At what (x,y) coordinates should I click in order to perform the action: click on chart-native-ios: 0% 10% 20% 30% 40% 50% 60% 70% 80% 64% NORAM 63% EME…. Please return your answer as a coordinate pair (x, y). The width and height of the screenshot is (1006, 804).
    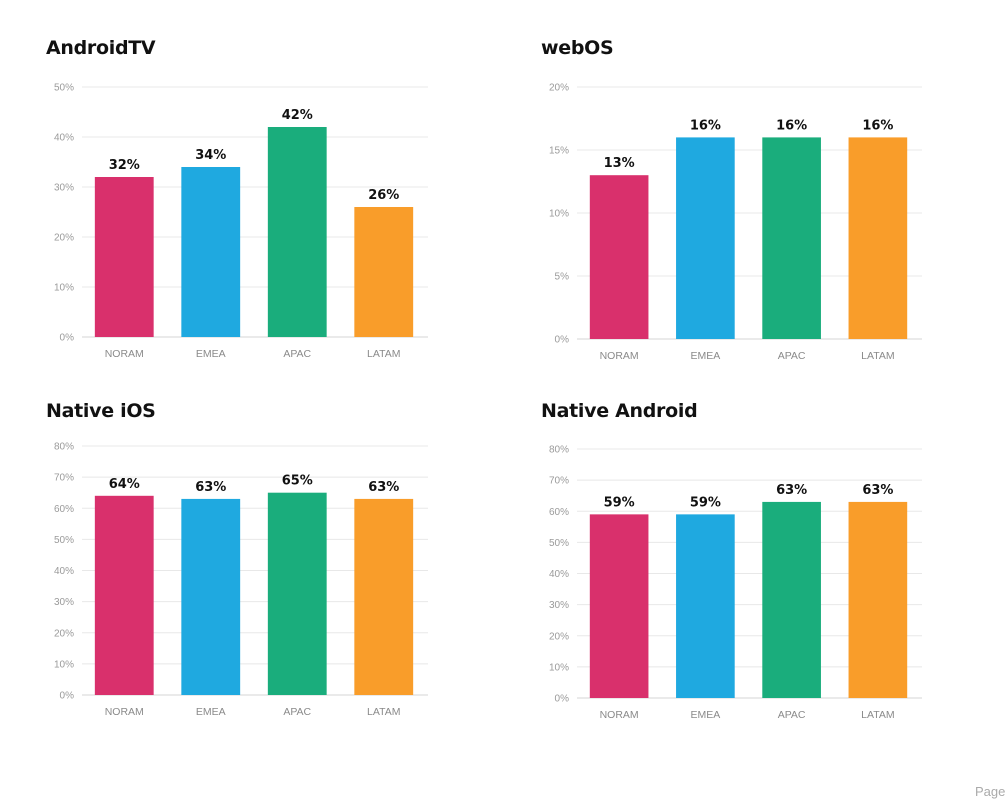
    Looking at the image, I should click on (241, 580).